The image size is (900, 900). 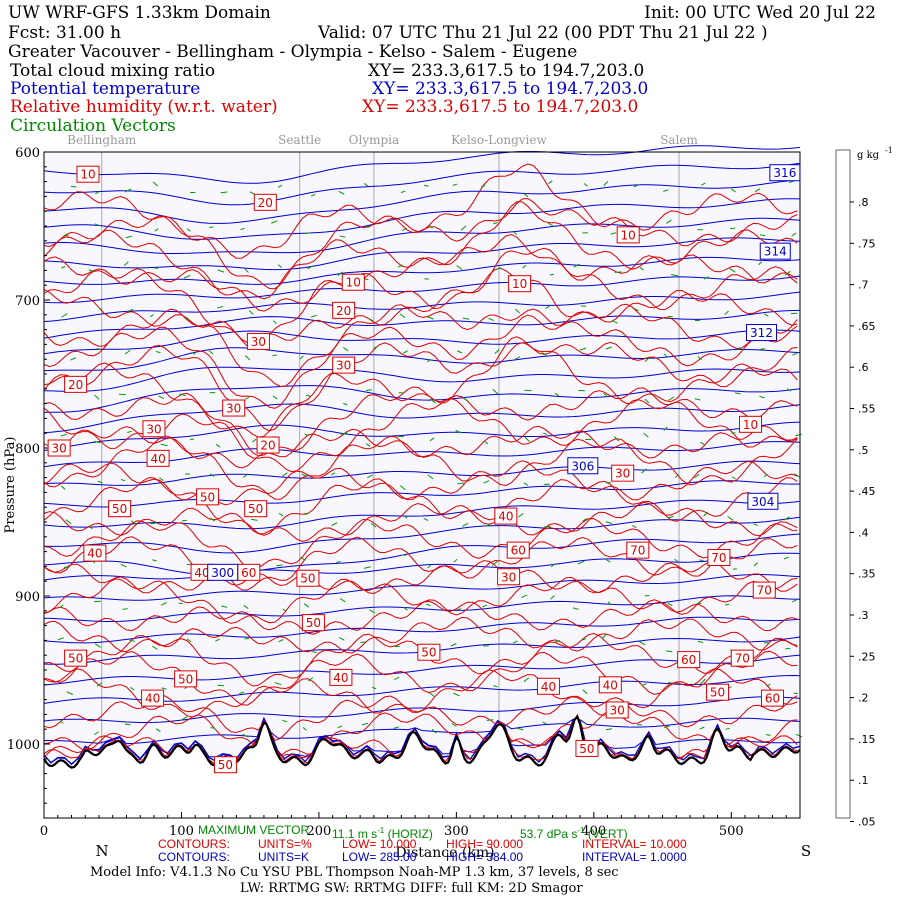 I want to click on product-title: UW WRF-GFS 1.33km Domain, so click(x=139, y=13).